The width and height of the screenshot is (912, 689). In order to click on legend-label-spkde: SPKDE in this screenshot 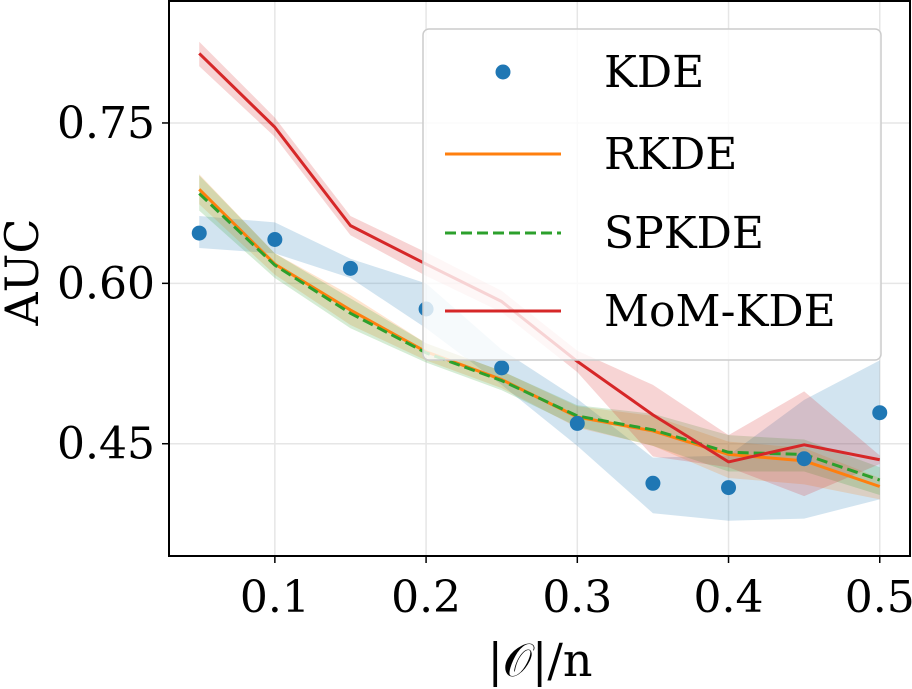, I will do `click(684, 233)`.